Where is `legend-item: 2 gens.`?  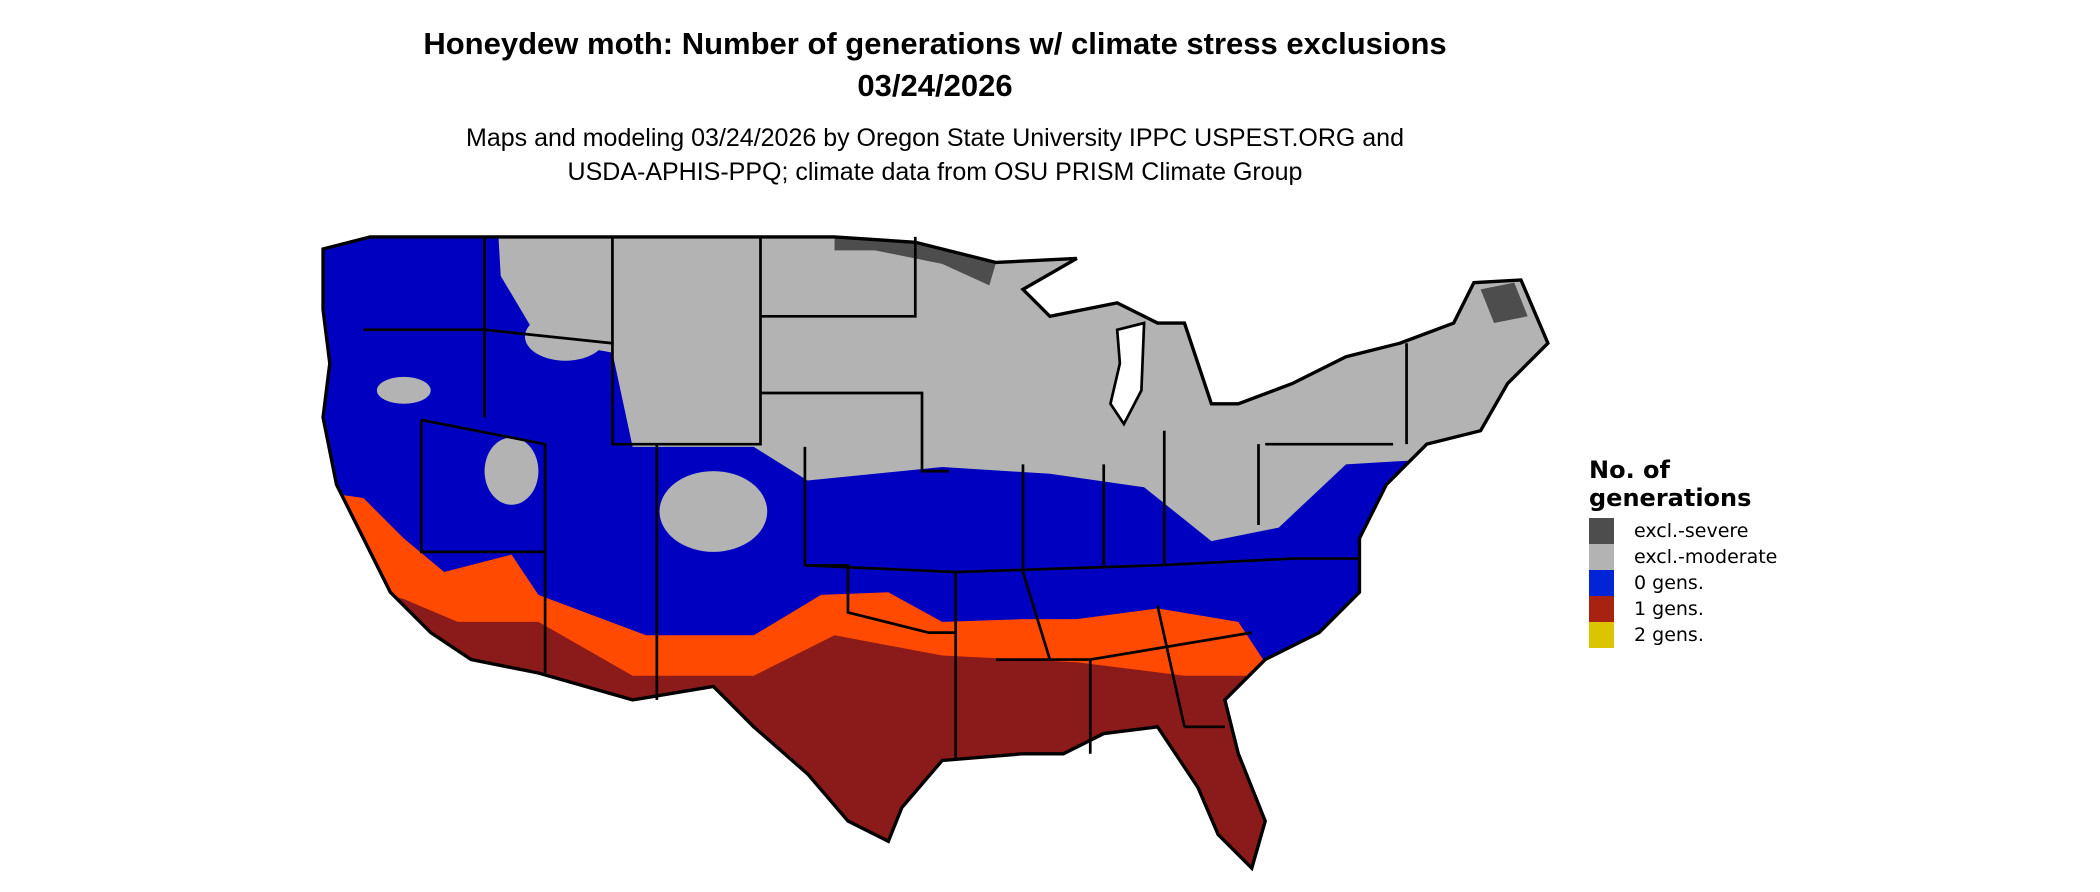 legend-item: 2 gens. is located at coordinates (1683, 635).